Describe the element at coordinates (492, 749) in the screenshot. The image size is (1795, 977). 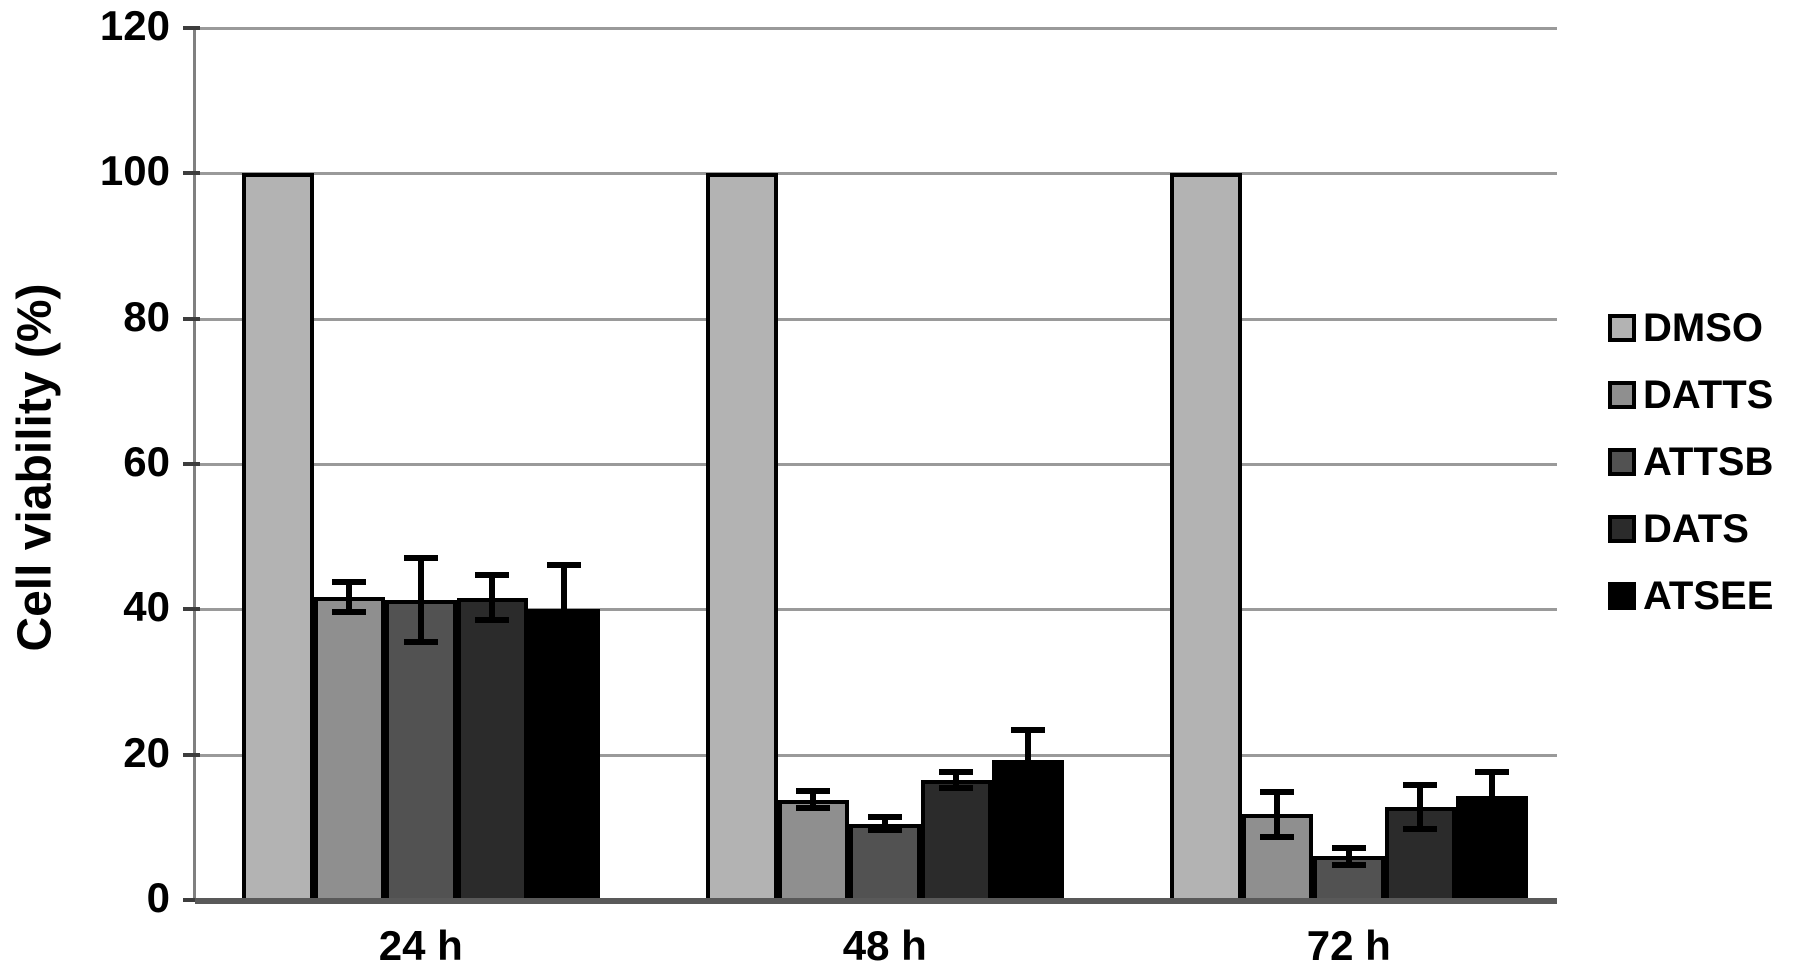
I see `bar-DATS-24h` at that location.